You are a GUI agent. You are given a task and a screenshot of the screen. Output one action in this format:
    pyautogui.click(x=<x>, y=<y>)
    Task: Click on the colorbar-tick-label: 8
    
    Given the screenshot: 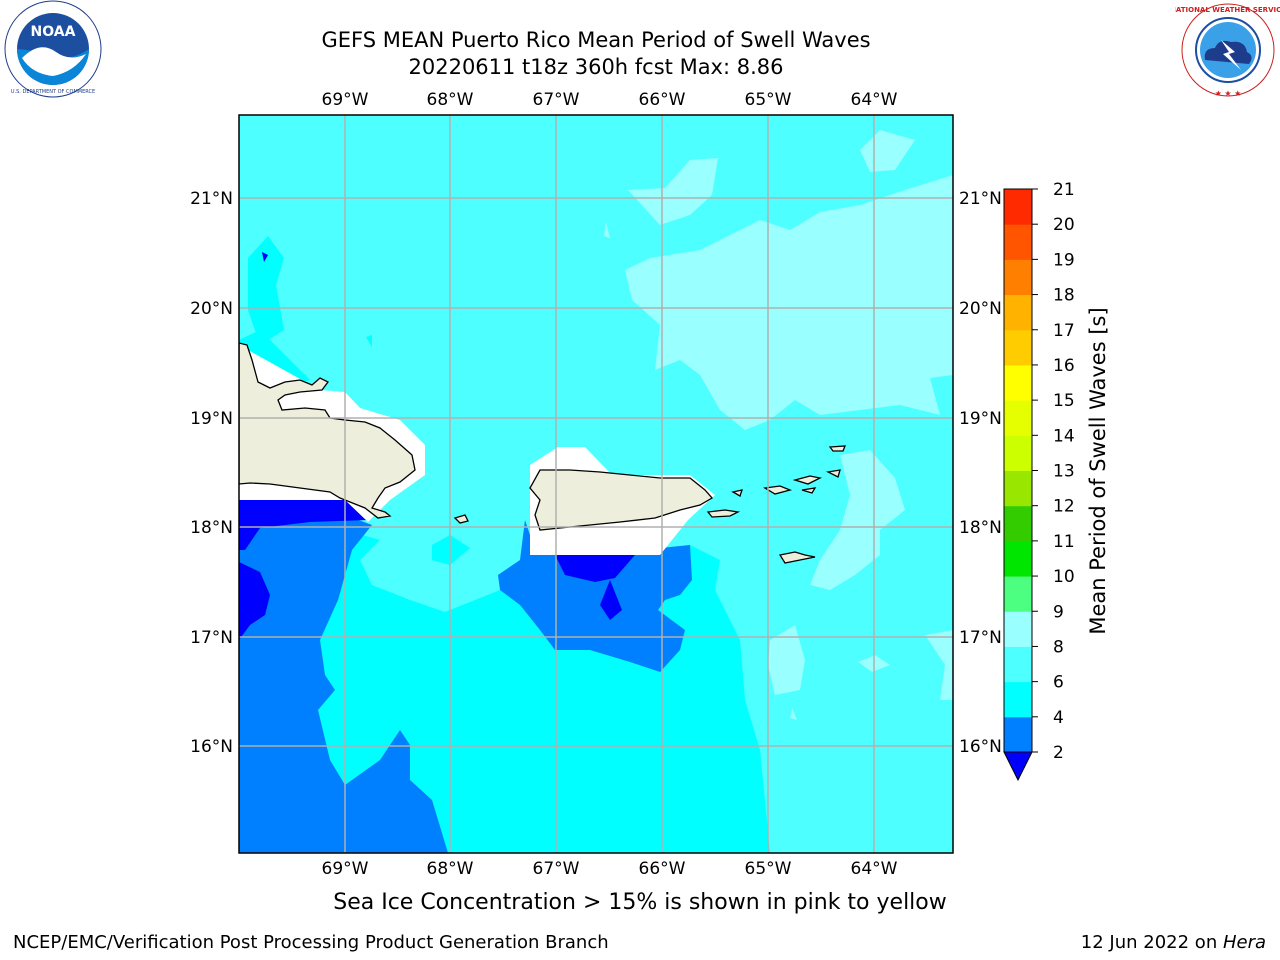 What is the action you would take?
    pyautogui.click(x=1058, y=647)
    